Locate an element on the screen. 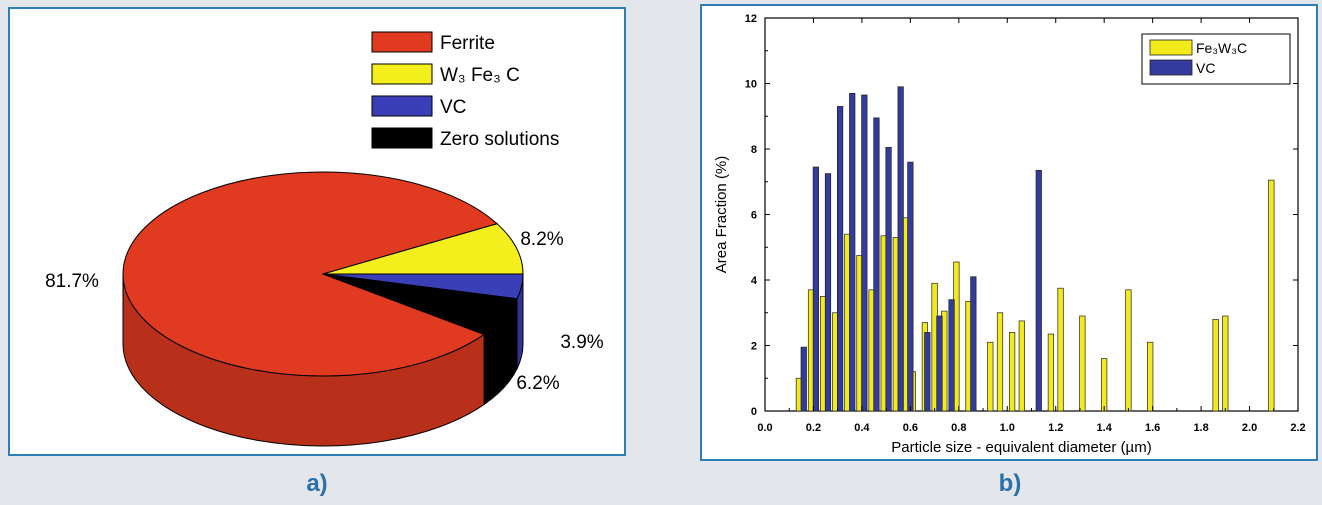 The image size is (1322, 505). x-tick-label-3: 0.6 is located at coordinates (910, 428).